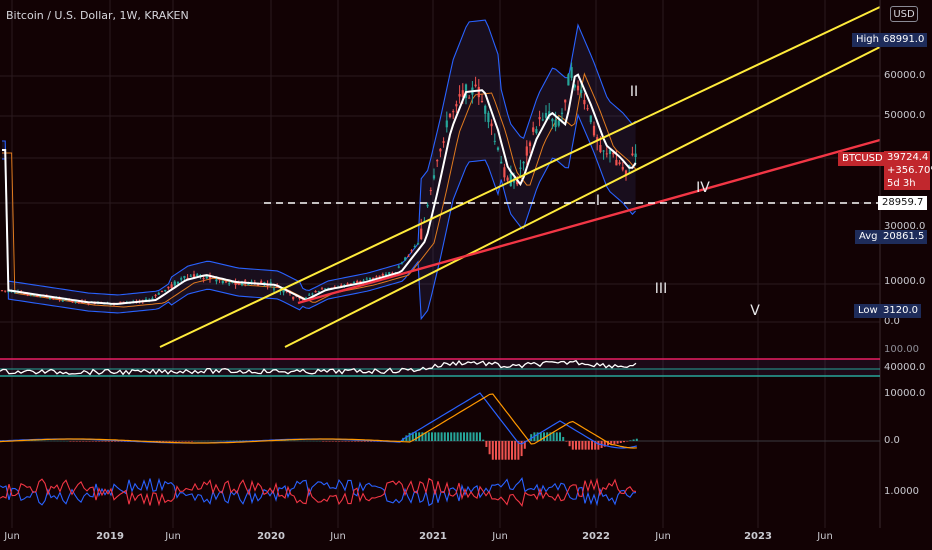  I want to click on rsi-line, so click(318, 367).